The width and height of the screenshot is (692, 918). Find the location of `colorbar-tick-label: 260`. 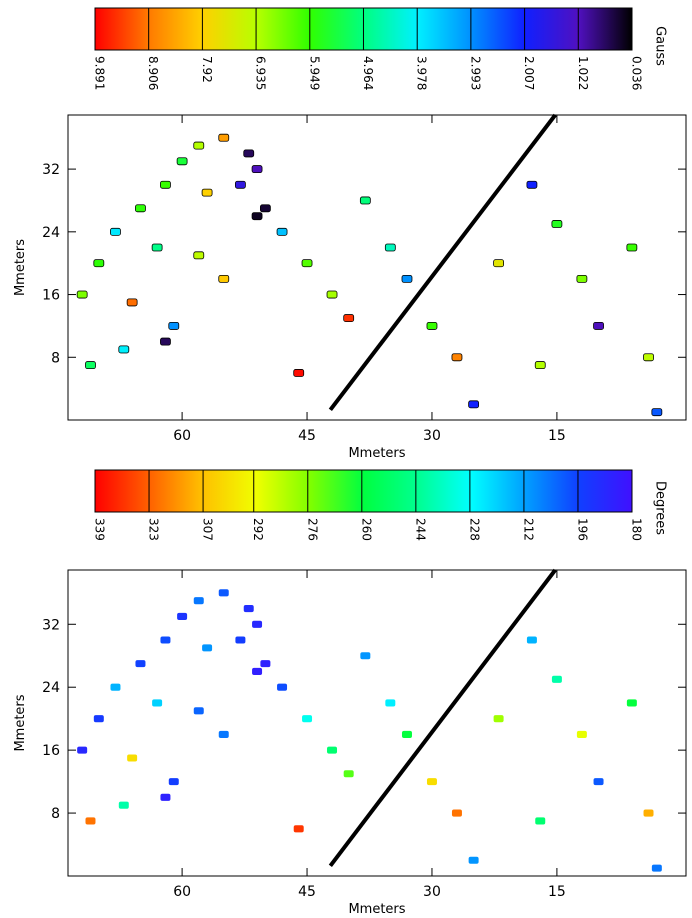

colorbar-tick-label: 260 is located at coordinates (366, 529).